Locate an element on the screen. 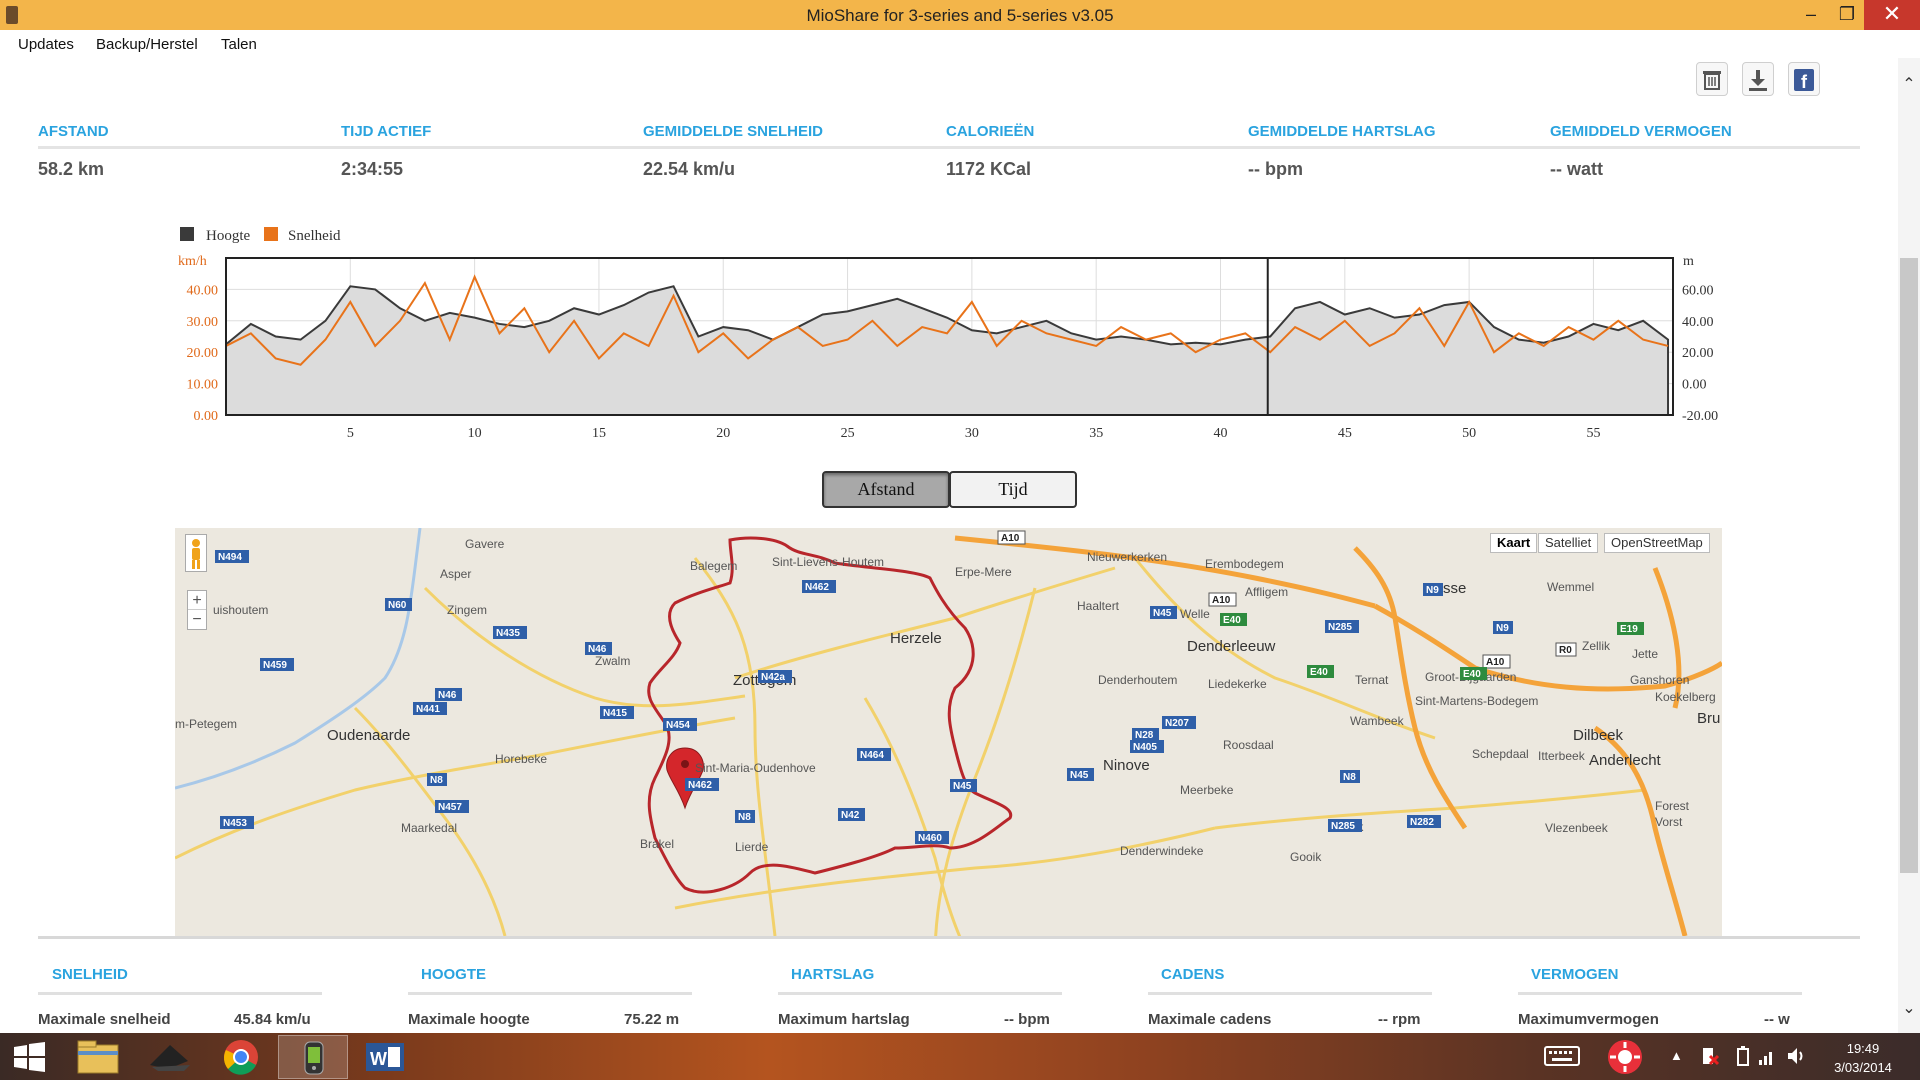 The height and width of the screenshot is (1080, 1920). taskbar-file-explorer is located at coordinates (99, 1057).